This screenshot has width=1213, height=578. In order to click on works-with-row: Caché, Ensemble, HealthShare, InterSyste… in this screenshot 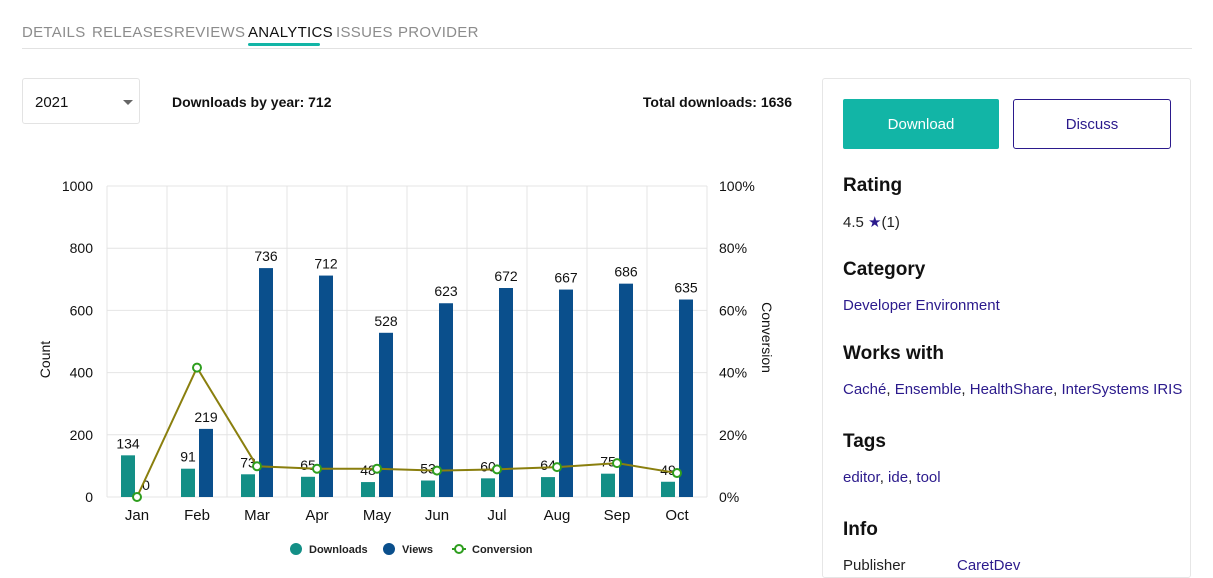, I will do `click(1013, 389)`.